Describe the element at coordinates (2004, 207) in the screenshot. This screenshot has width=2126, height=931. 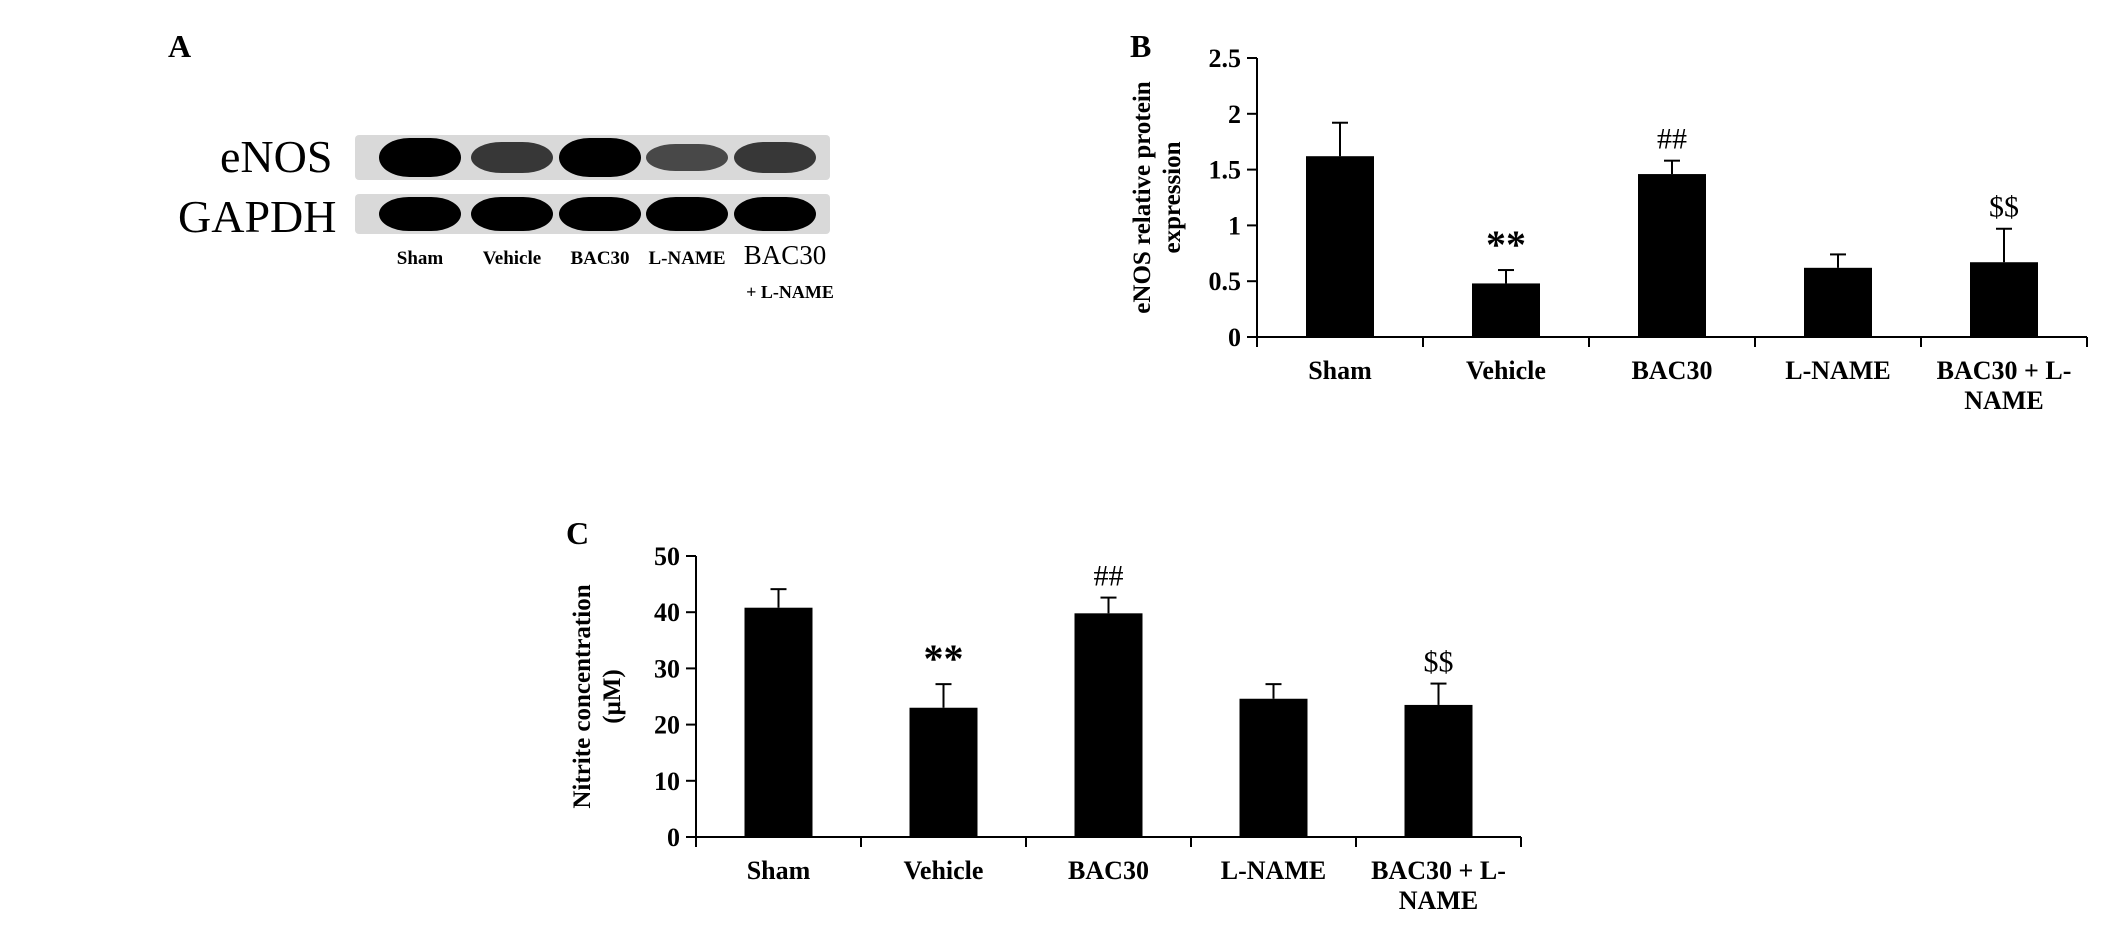
I see `chart-b-significance-label: $$` at that location.